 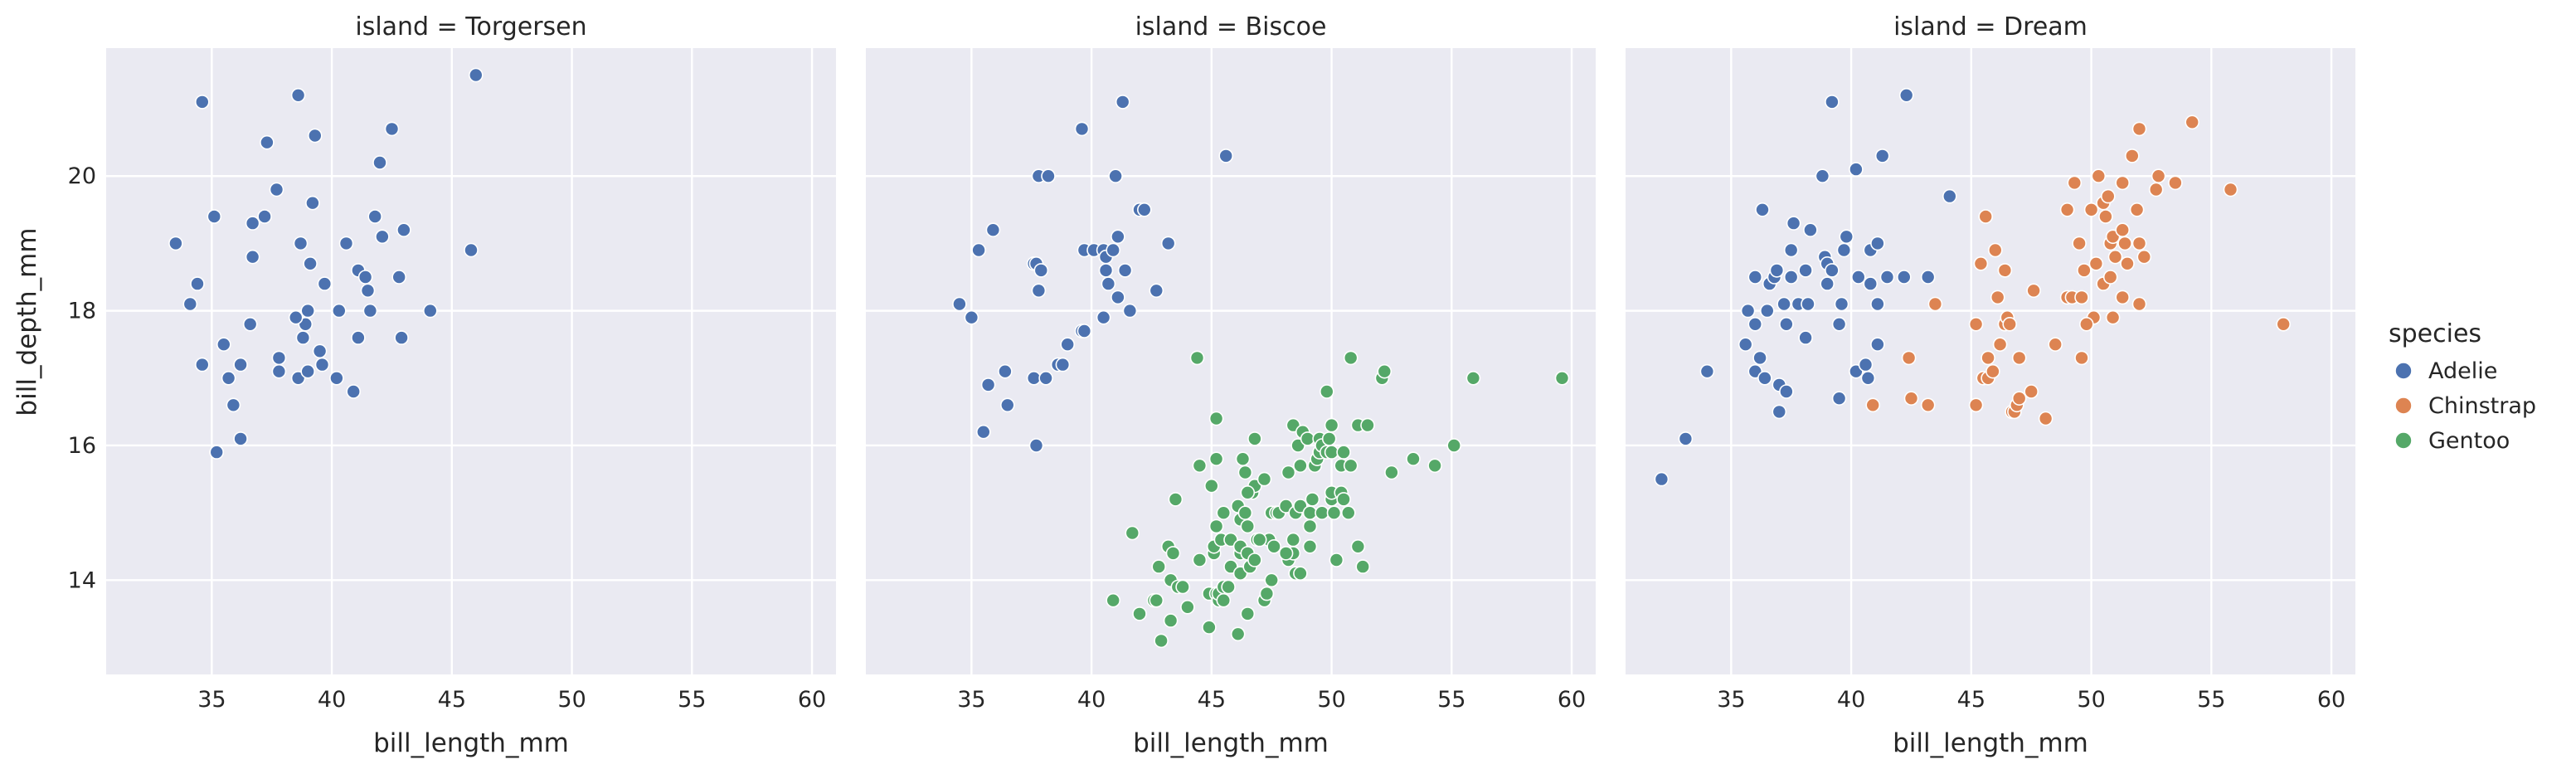 What do you see at coordinates (1092, 274) in the screenshot?
I see `series-adelie` at bounding box center [1092, 274].